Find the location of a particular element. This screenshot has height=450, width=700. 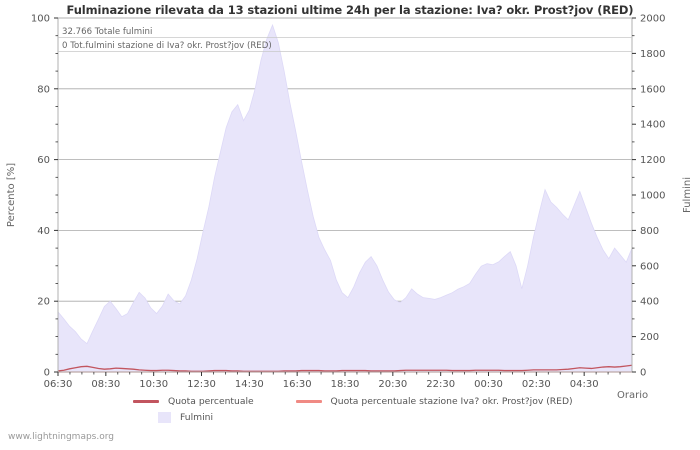

y2-axis-tick-label: 800 is located at coordinates (649, 231).